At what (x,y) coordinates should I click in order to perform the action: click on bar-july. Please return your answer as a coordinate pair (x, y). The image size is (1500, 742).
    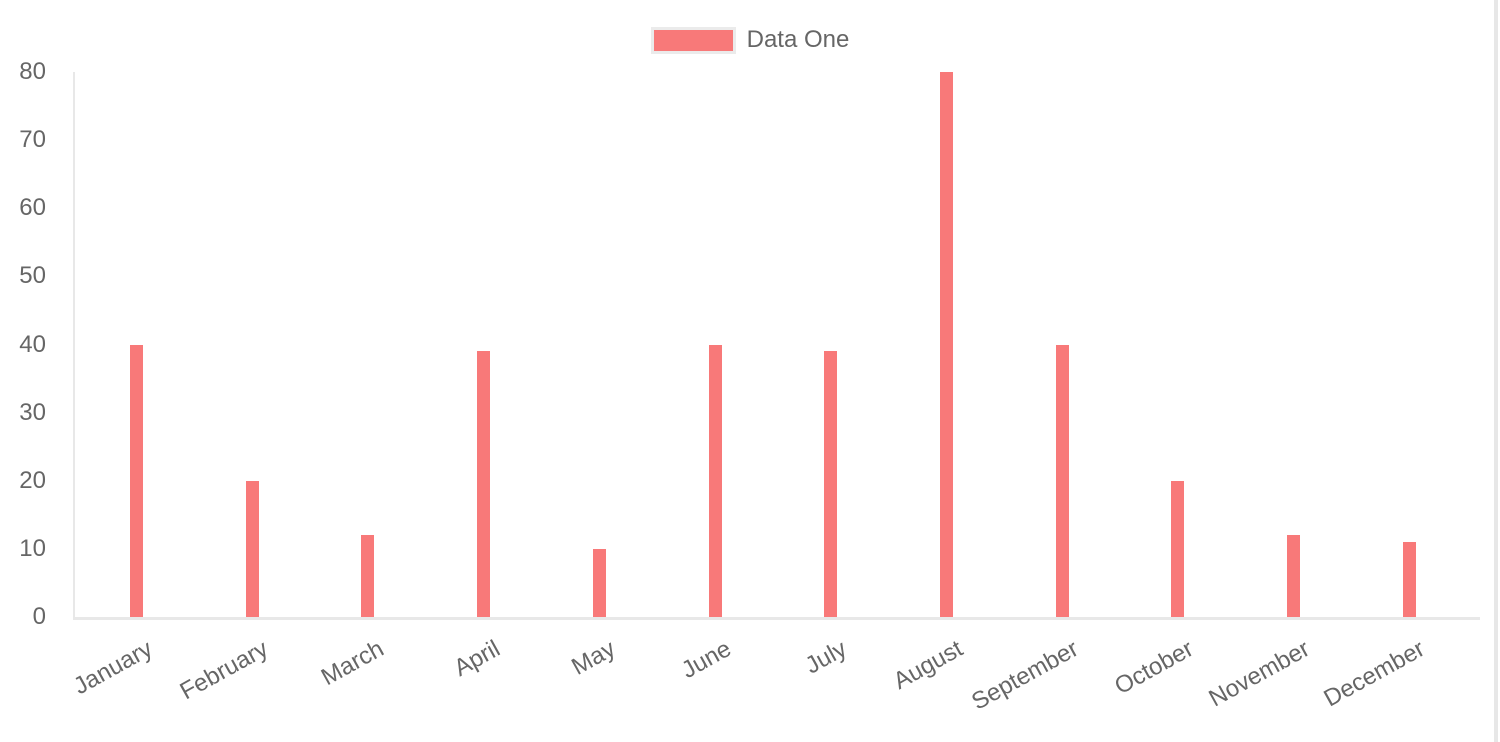
    Looking at the image, I should click on (831, 484).